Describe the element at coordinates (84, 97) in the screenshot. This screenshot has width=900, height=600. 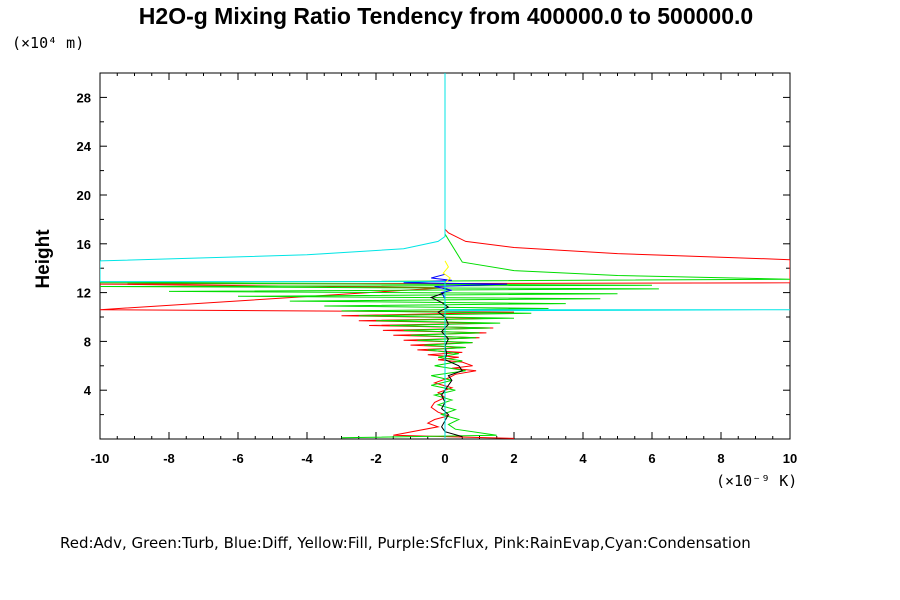
I see `y-tick-label: 28` at that location.